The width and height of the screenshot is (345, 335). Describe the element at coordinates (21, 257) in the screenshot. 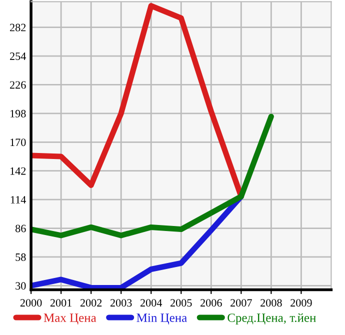

I see `y-tick-label: 58` at that location.